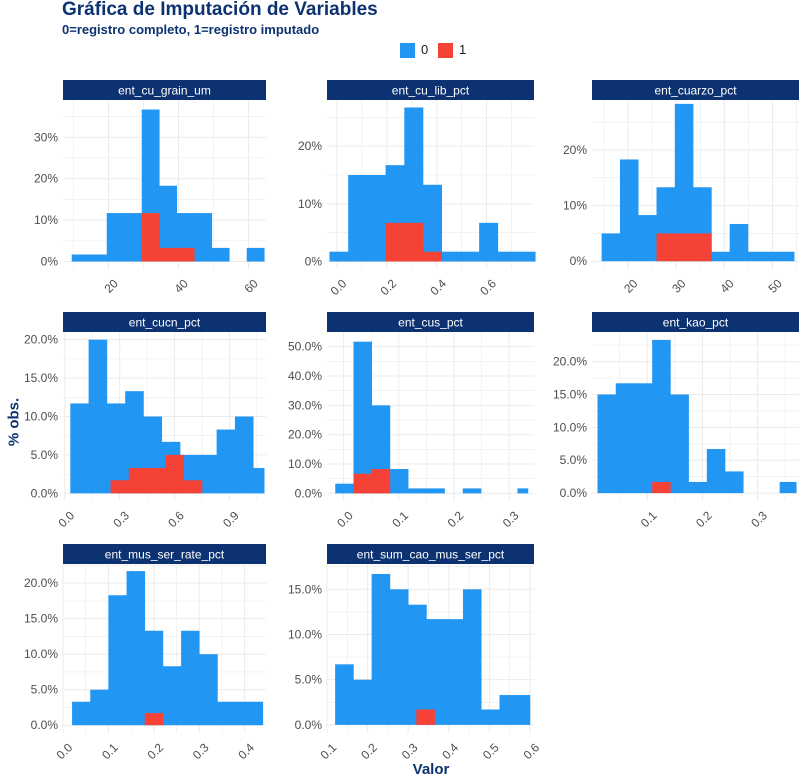  Describe the element at coordinates (431, 769) in the screenshot. I see `x-axis-title: Valor` at that location.